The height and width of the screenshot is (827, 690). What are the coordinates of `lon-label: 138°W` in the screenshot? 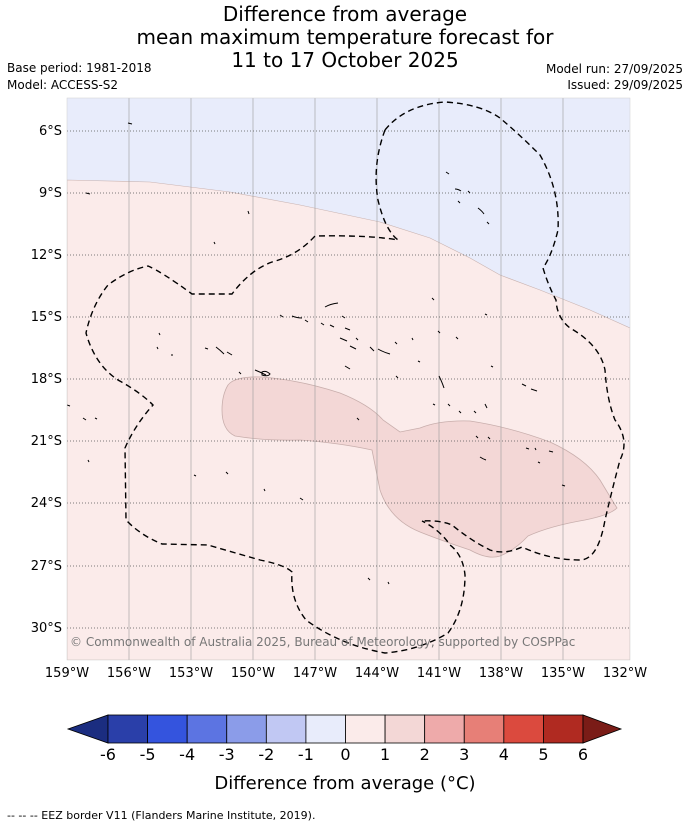 It's located at (501, 673).